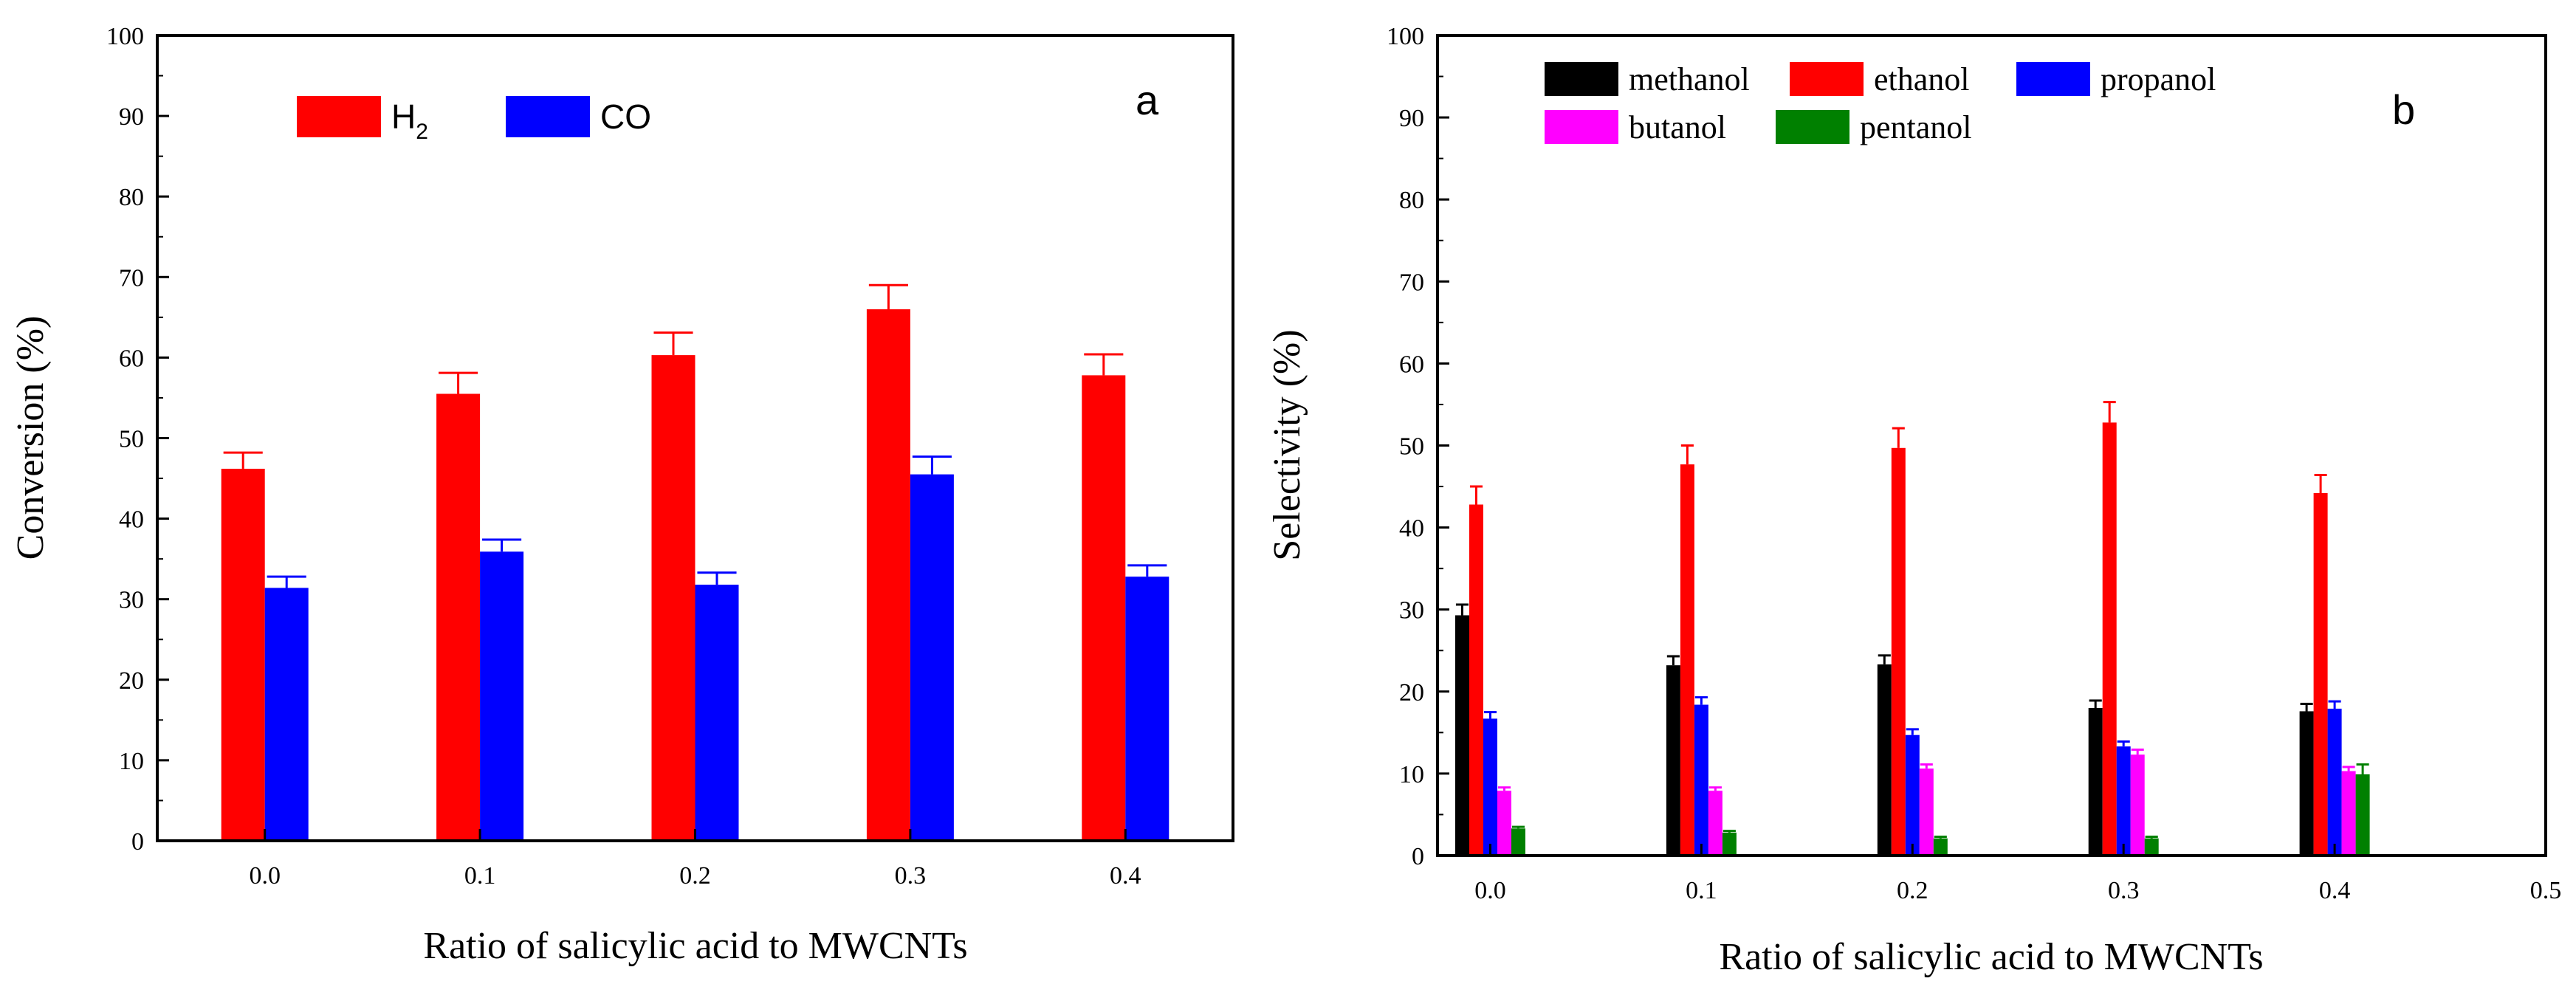  Describe the element at coordinates (422, 132) in the screenshot. I see `legend-label-subscript: 2` at that location.